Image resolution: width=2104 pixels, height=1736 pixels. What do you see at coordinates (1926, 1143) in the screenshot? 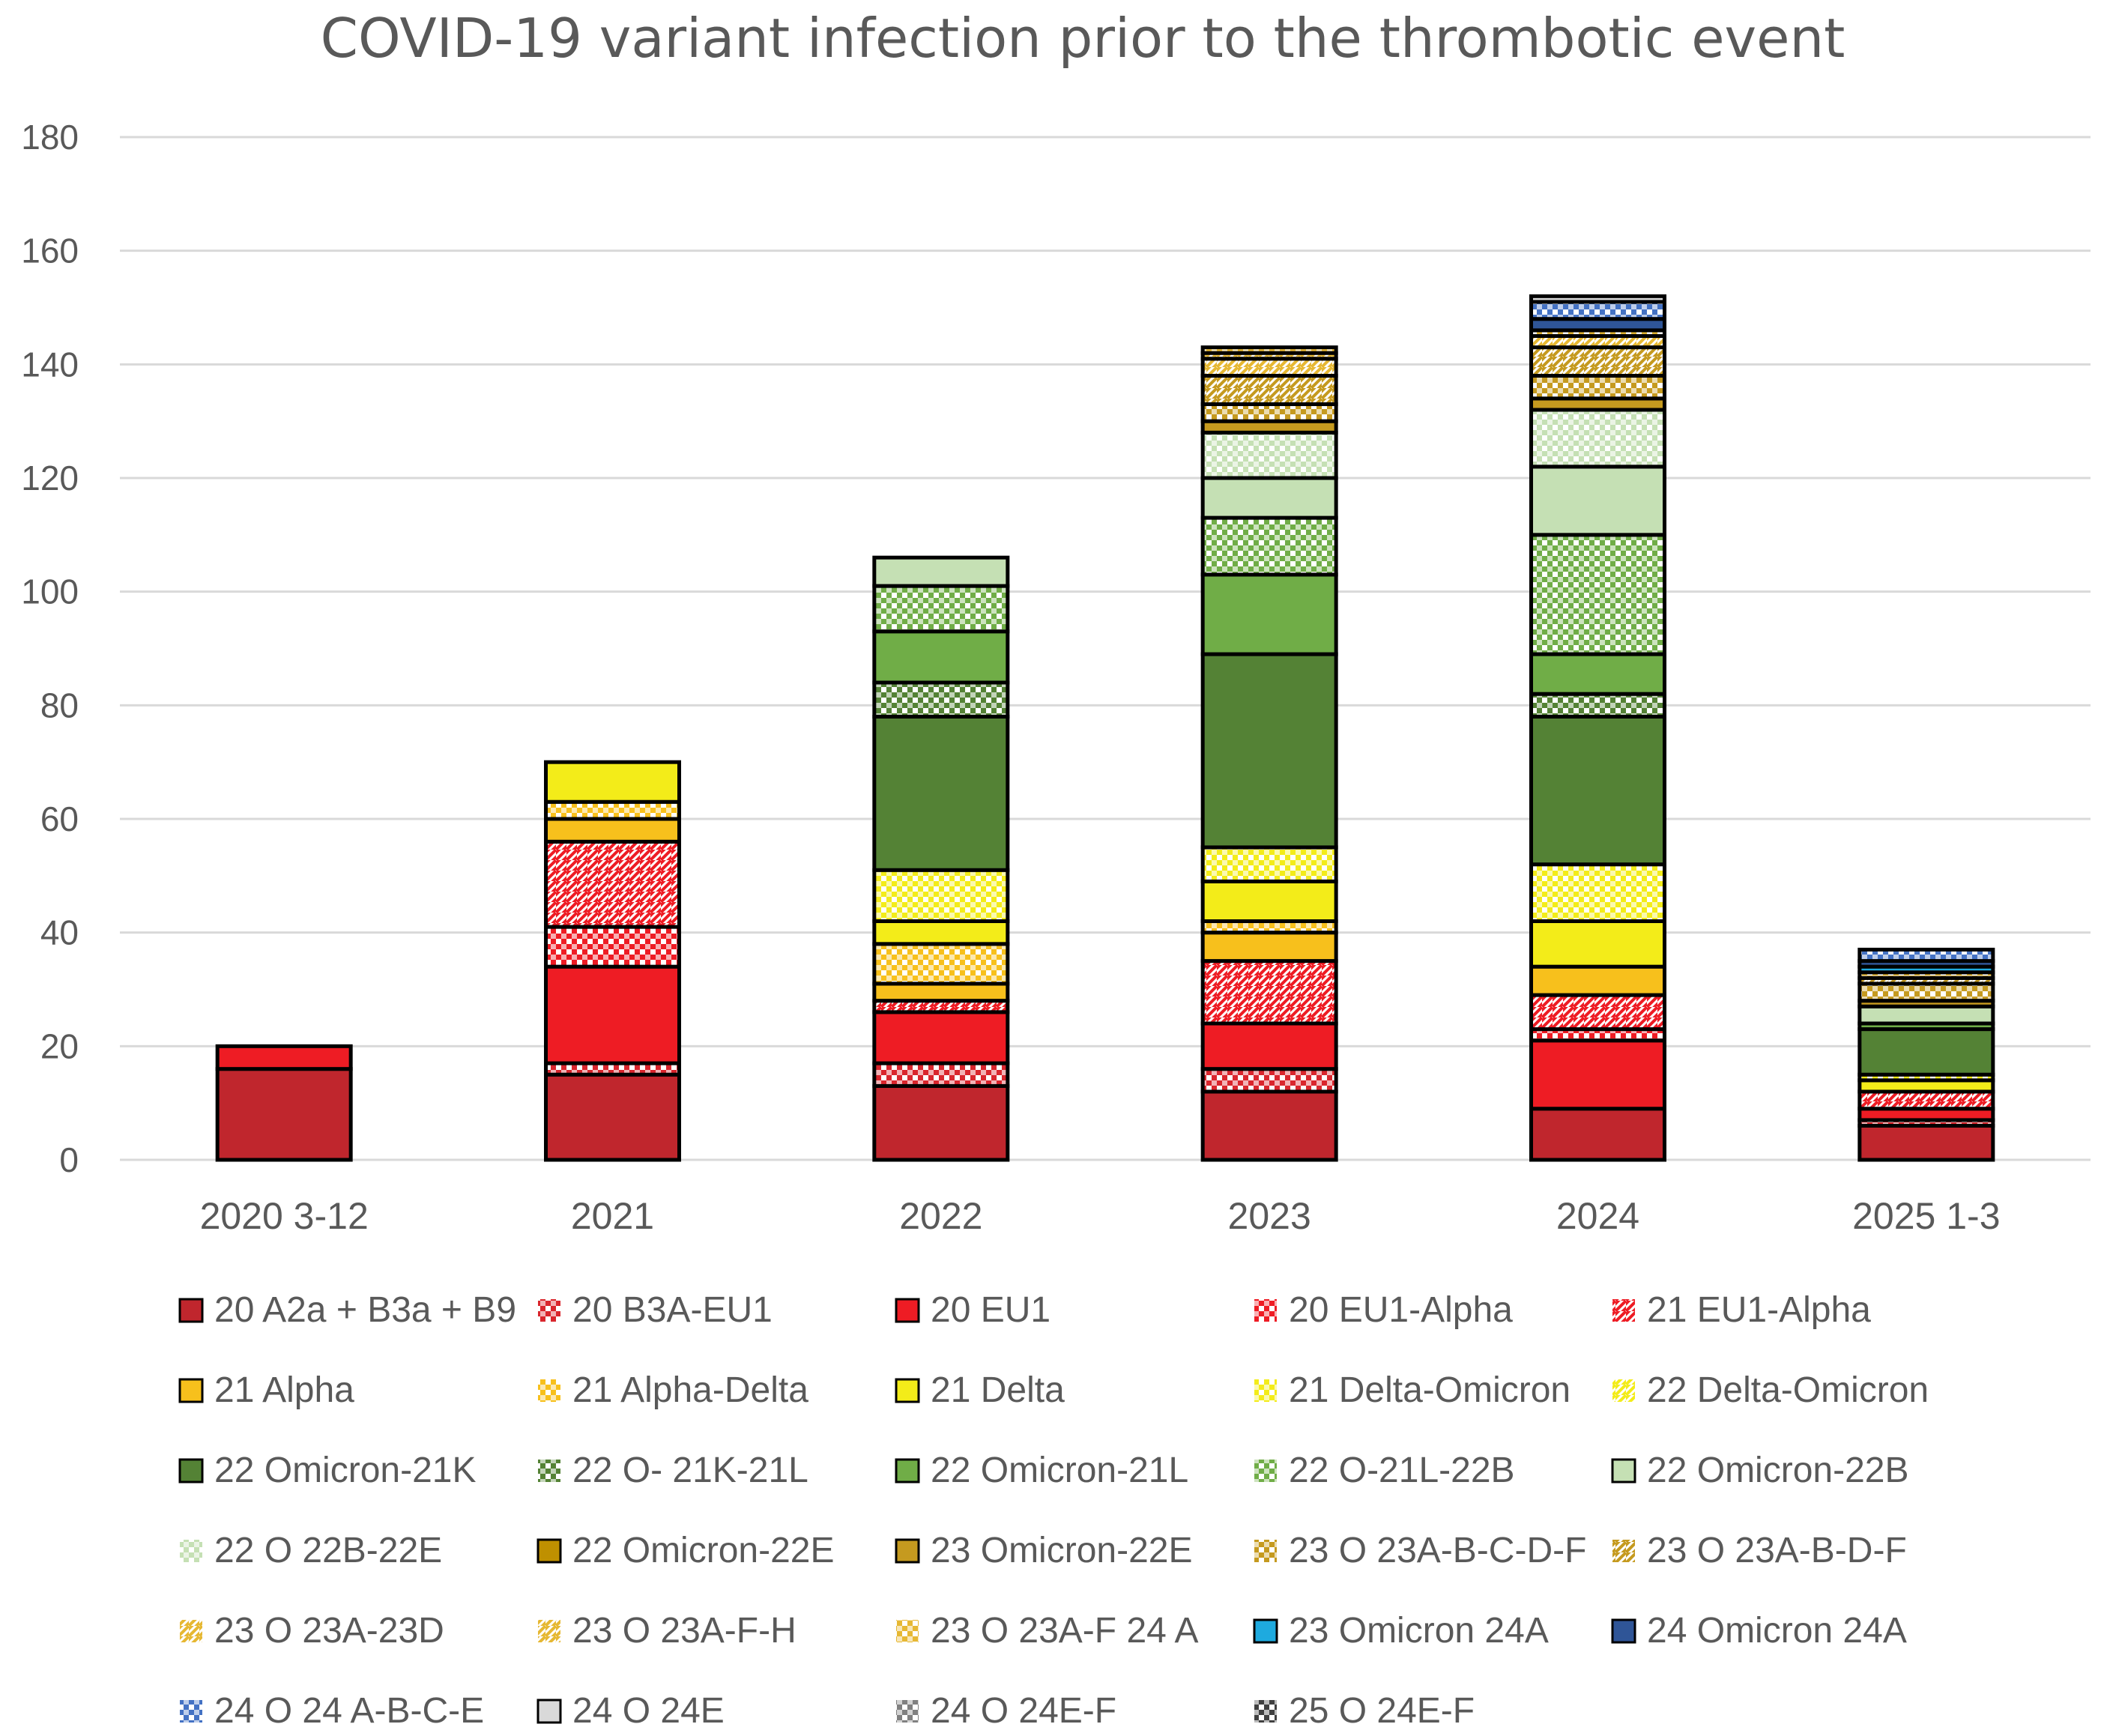
I see `bar-2025-1-3-20-a2a-b3a-b9` at bounding box center [1926, 1143].